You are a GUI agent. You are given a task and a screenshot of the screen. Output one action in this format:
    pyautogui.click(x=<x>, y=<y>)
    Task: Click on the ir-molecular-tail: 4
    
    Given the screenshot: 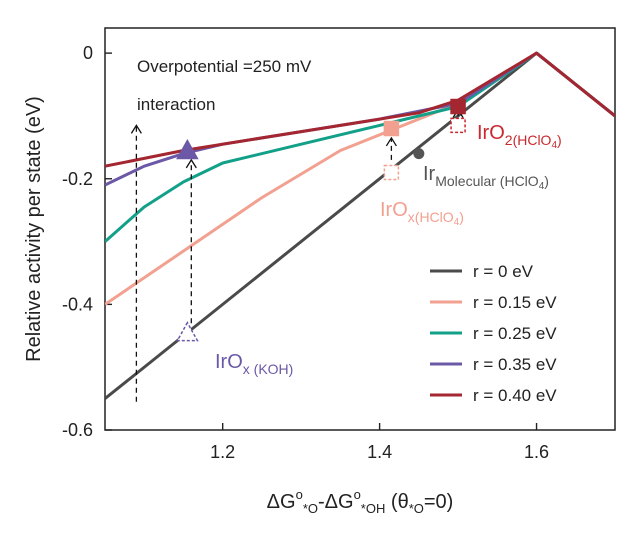 What is the action you would take?
    pyautogui.click(x=542, y=186)
    